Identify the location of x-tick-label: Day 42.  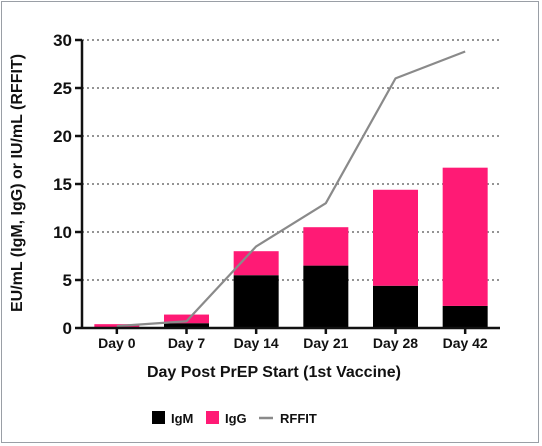
(465, 343).